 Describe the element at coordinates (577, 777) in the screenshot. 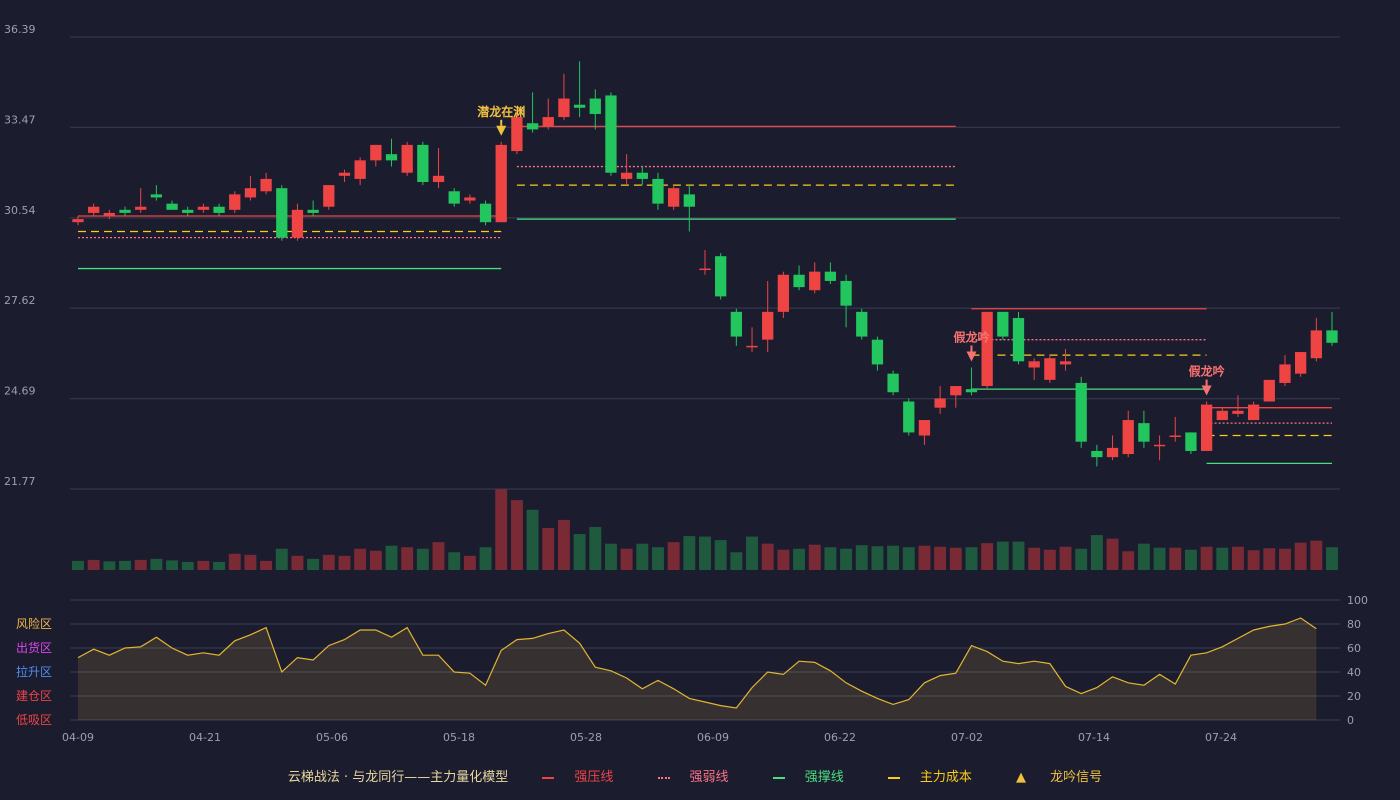

I see `legend-item-pressure: 强压线` at that location.